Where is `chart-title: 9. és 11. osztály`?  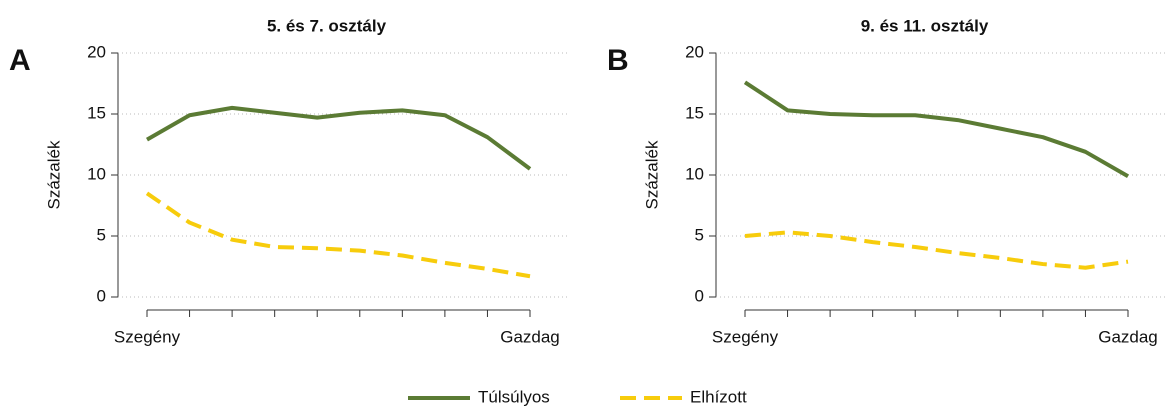
chart-title: 9. és 11. osztály is located at coordinates (925, 25).